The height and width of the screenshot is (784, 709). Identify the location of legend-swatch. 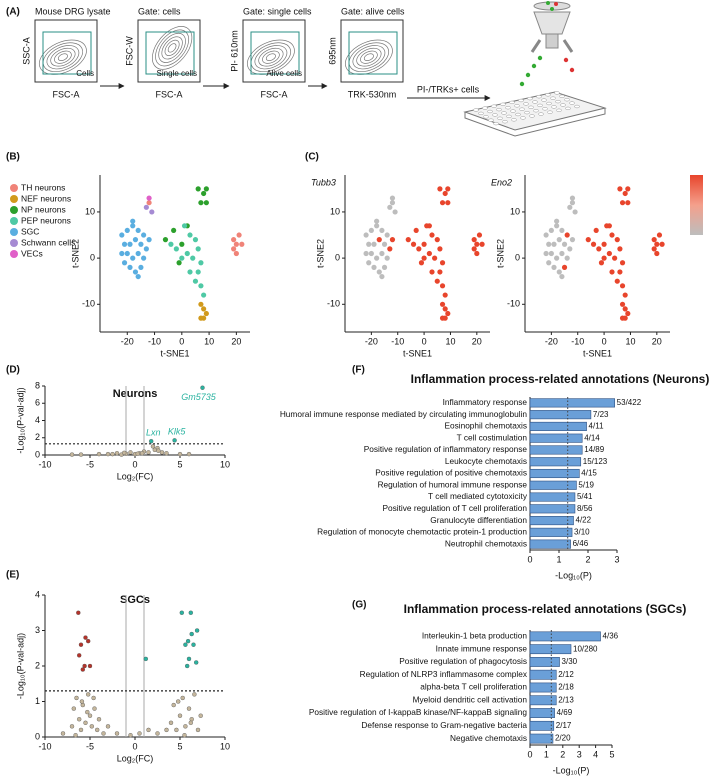
(14, 243).